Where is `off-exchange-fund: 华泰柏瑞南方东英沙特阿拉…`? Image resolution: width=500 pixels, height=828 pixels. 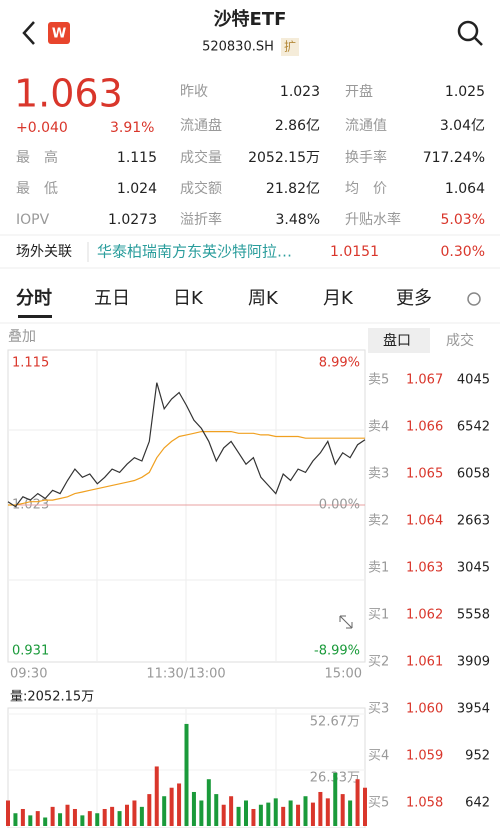
off-exchange-fund: 华泰柏瑞南方东英沙特阿拉… is located at coordinates (194, 252).